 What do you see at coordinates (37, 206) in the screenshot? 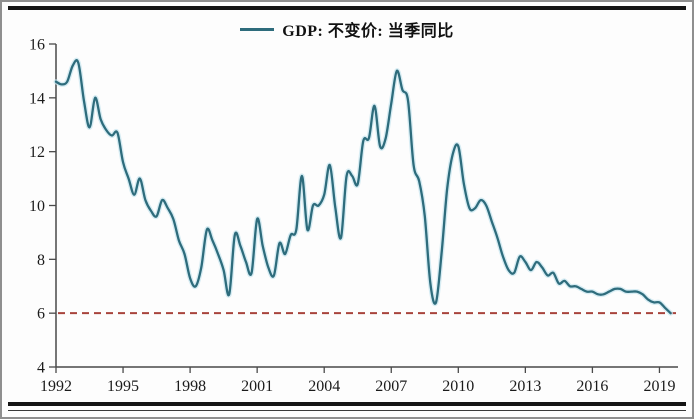
I see `y-tick-label: 10` at bounding box center [37, 206].